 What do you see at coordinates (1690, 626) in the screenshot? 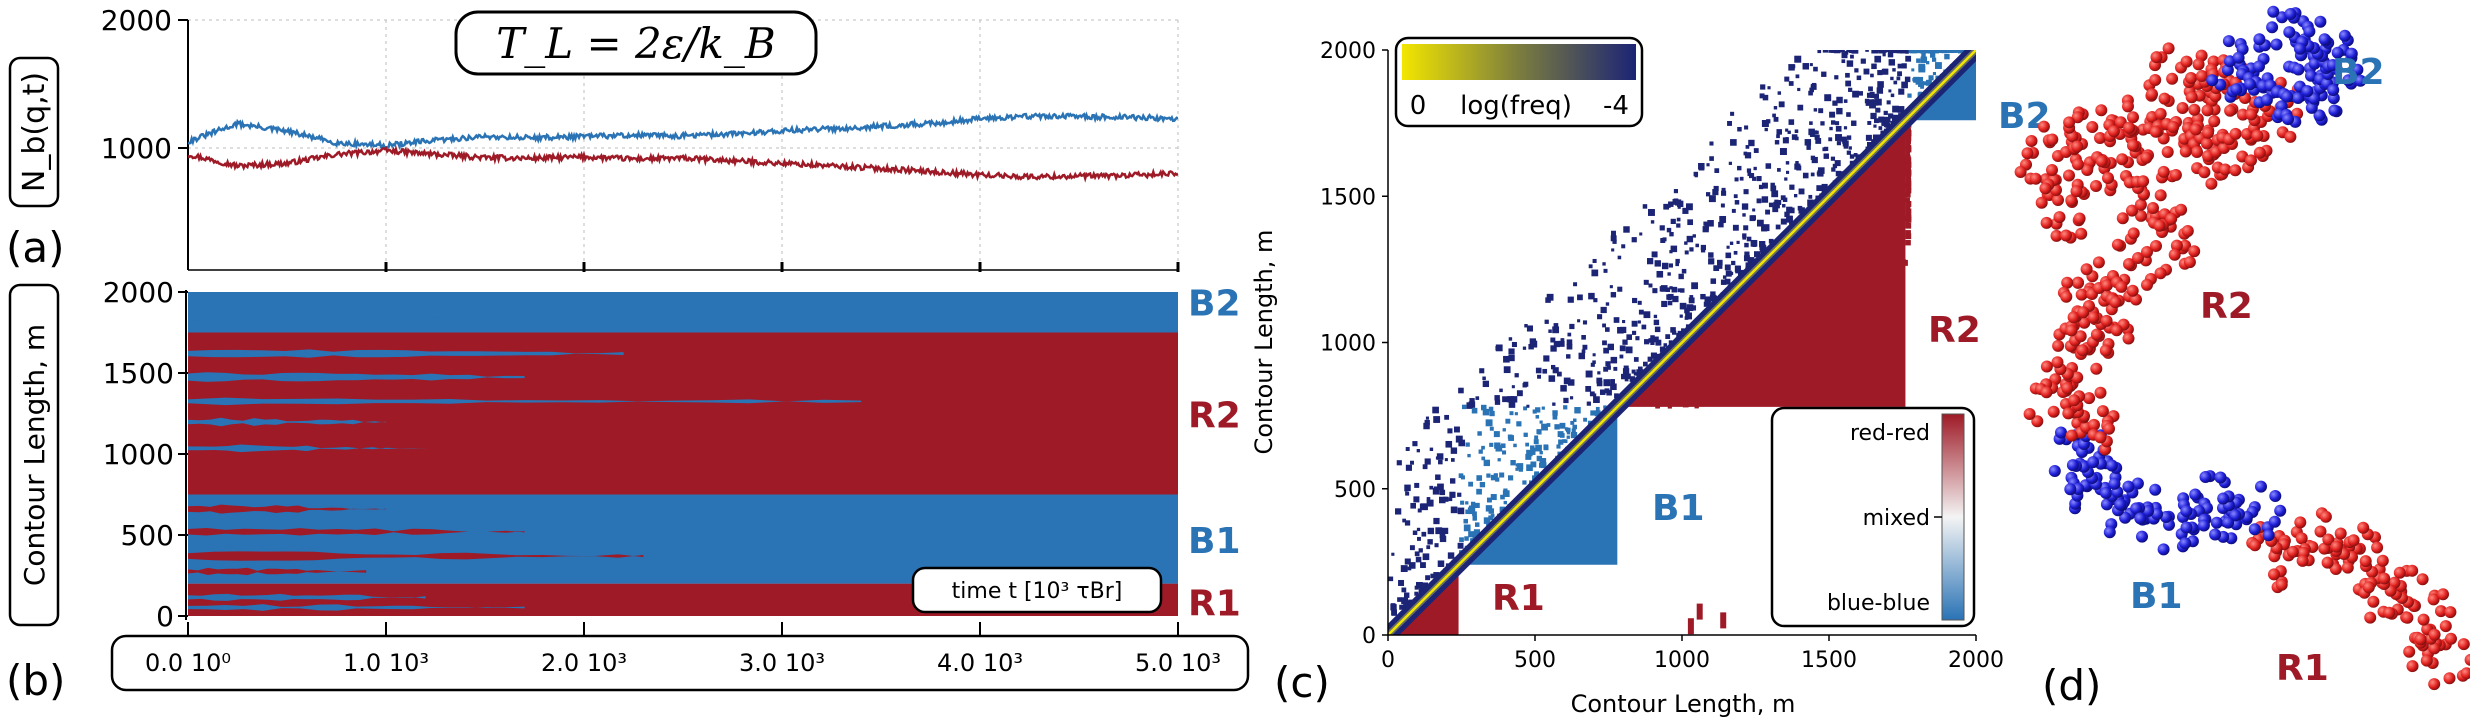
I see `panel-c-contact-island` at bounding box center [1690, 626].